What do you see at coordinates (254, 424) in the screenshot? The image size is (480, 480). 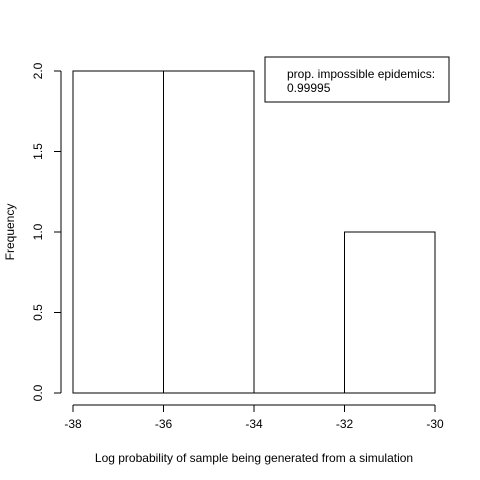 I see `x-tick-label: -34` at bounding box center [254, 424].